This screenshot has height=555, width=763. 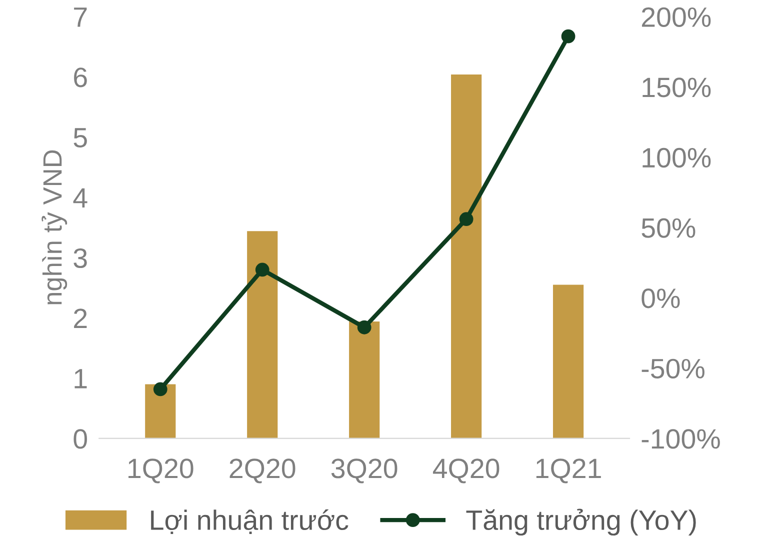 What do you see at coordinates (681, 439) in the screenshot?
I see `y2-tick-label: -100%` at bounding box center [681, 439].